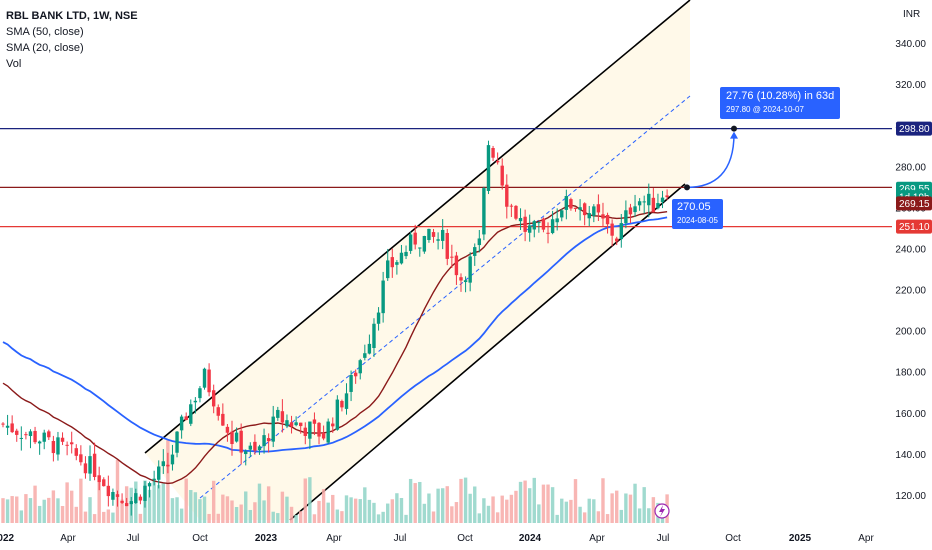  I want to click on indicator-sma50: SMA (50, close), so click(45, 32).